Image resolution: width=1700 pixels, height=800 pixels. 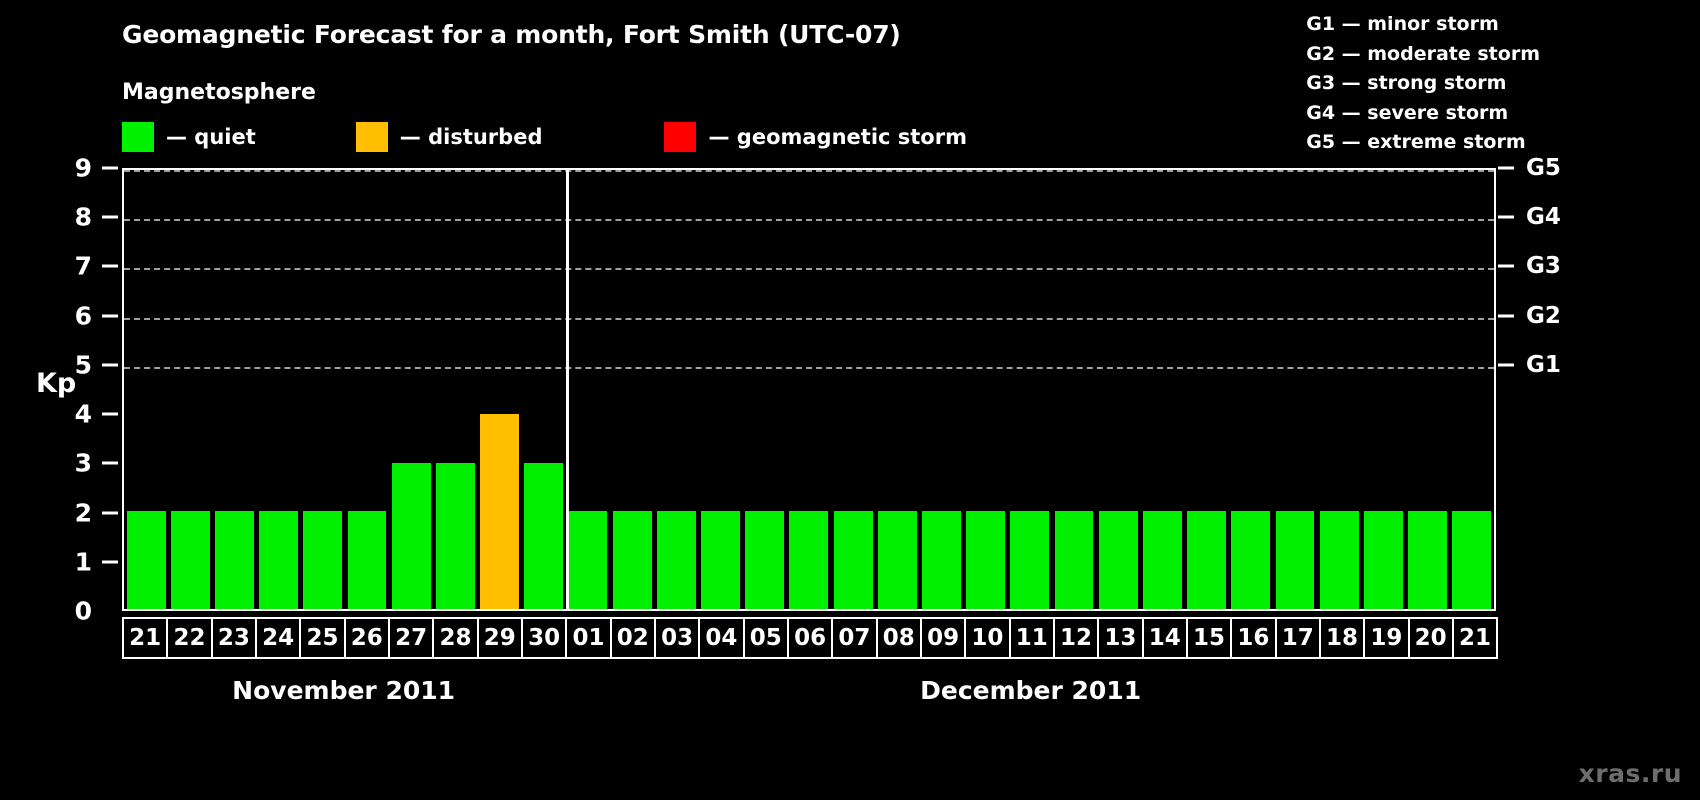 What do you see at coordinates (499, 638) in the screenshot?
I see `date-label: 29` at bounding box center [499, 638].